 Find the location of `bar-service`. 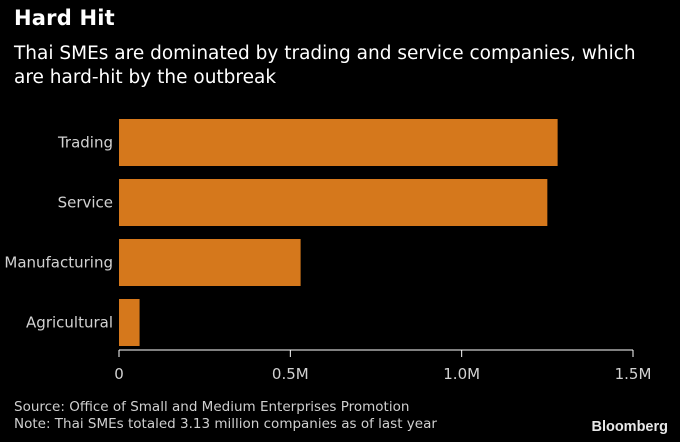

bar-service is located at coordinates (333, 202).